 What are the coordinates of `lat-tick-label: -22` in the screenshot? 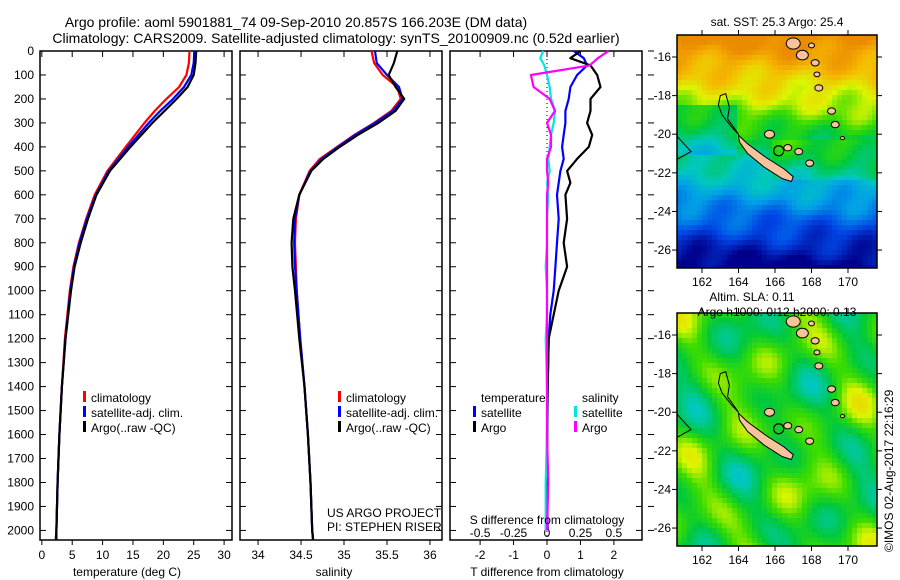 It's located at (663, 451).